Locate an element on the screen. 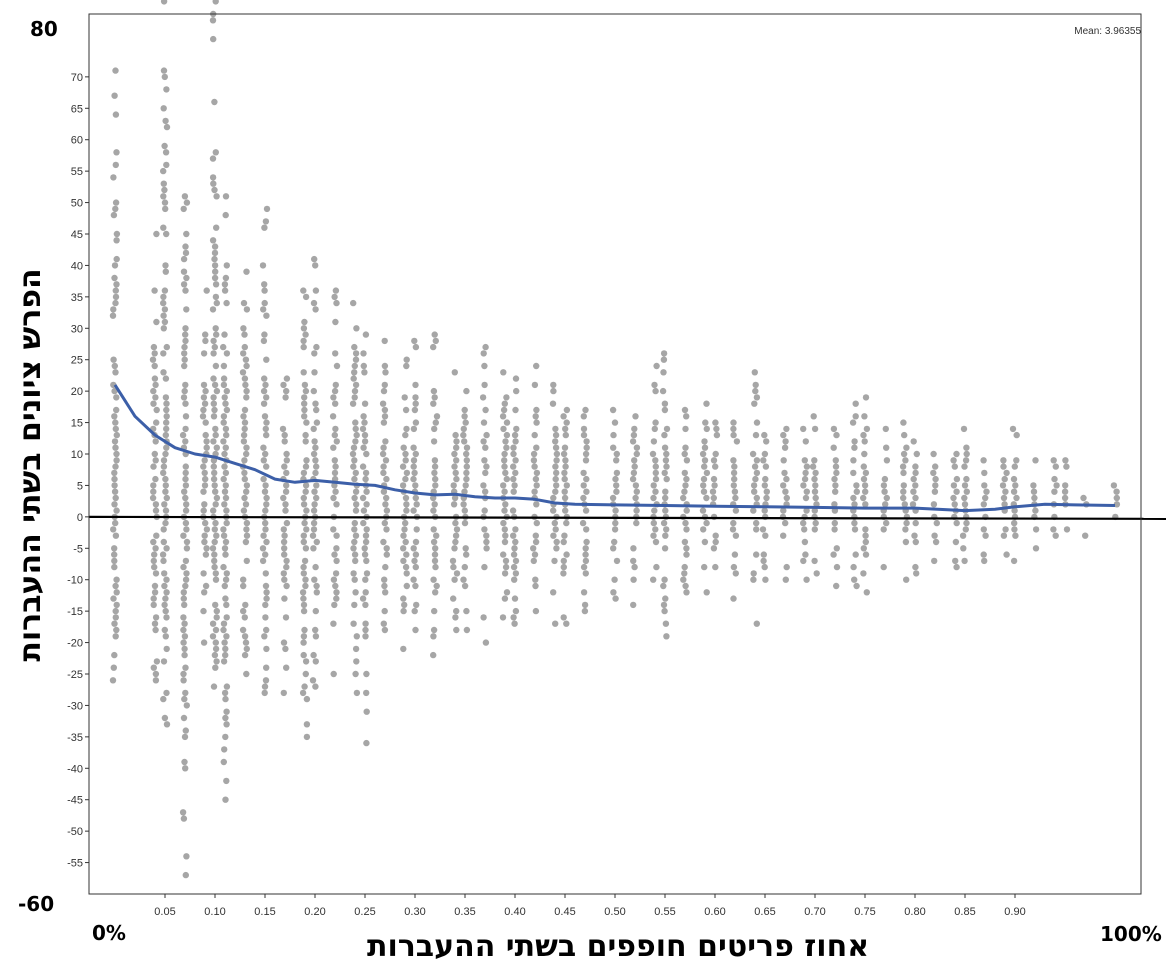 This screenshot has width=1172, height=966. y-tick-label: -55 is located at coordinates (75, 864).